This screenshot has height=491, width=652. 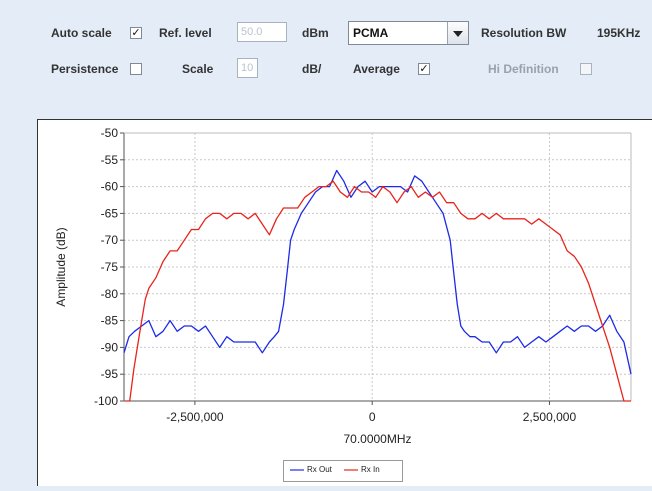 What do you see at coordinates (185, 33) in the screenshot?
I see `ref-level-label: Ref. level` at bounding box center [185, 33].